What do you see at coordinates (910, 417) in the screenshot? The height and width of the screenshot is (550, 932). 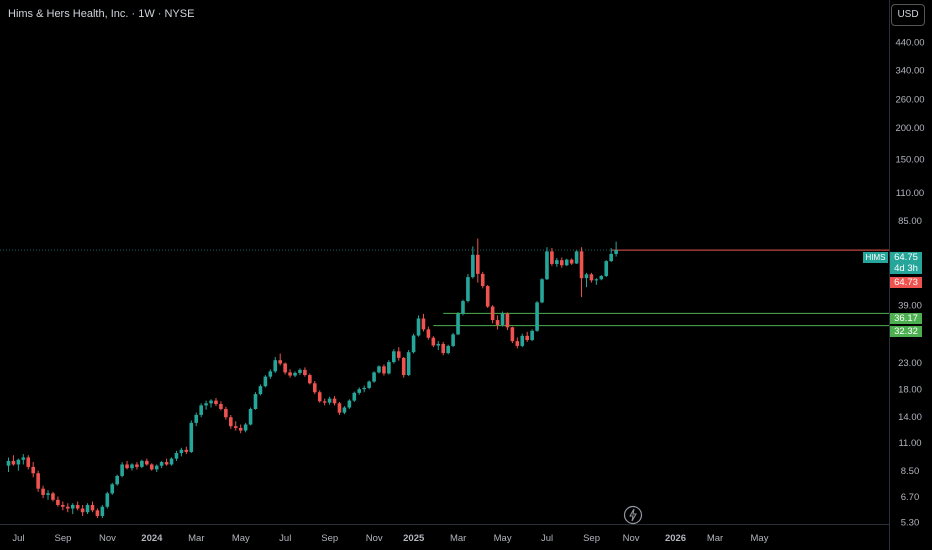 I see `y-tick-label: 14.00` at bounding box center [910, 417].